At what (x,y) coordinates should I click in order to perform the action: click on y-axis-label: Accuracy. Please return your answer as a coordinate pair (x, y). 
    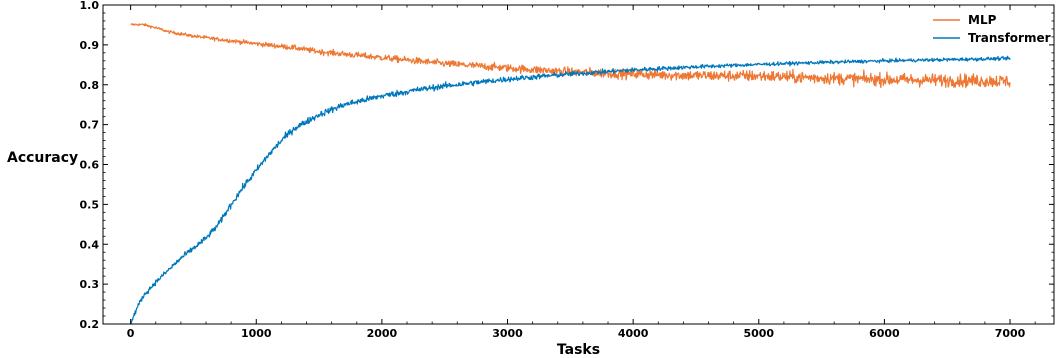
    Looking at the image, I should click on (42, 158).